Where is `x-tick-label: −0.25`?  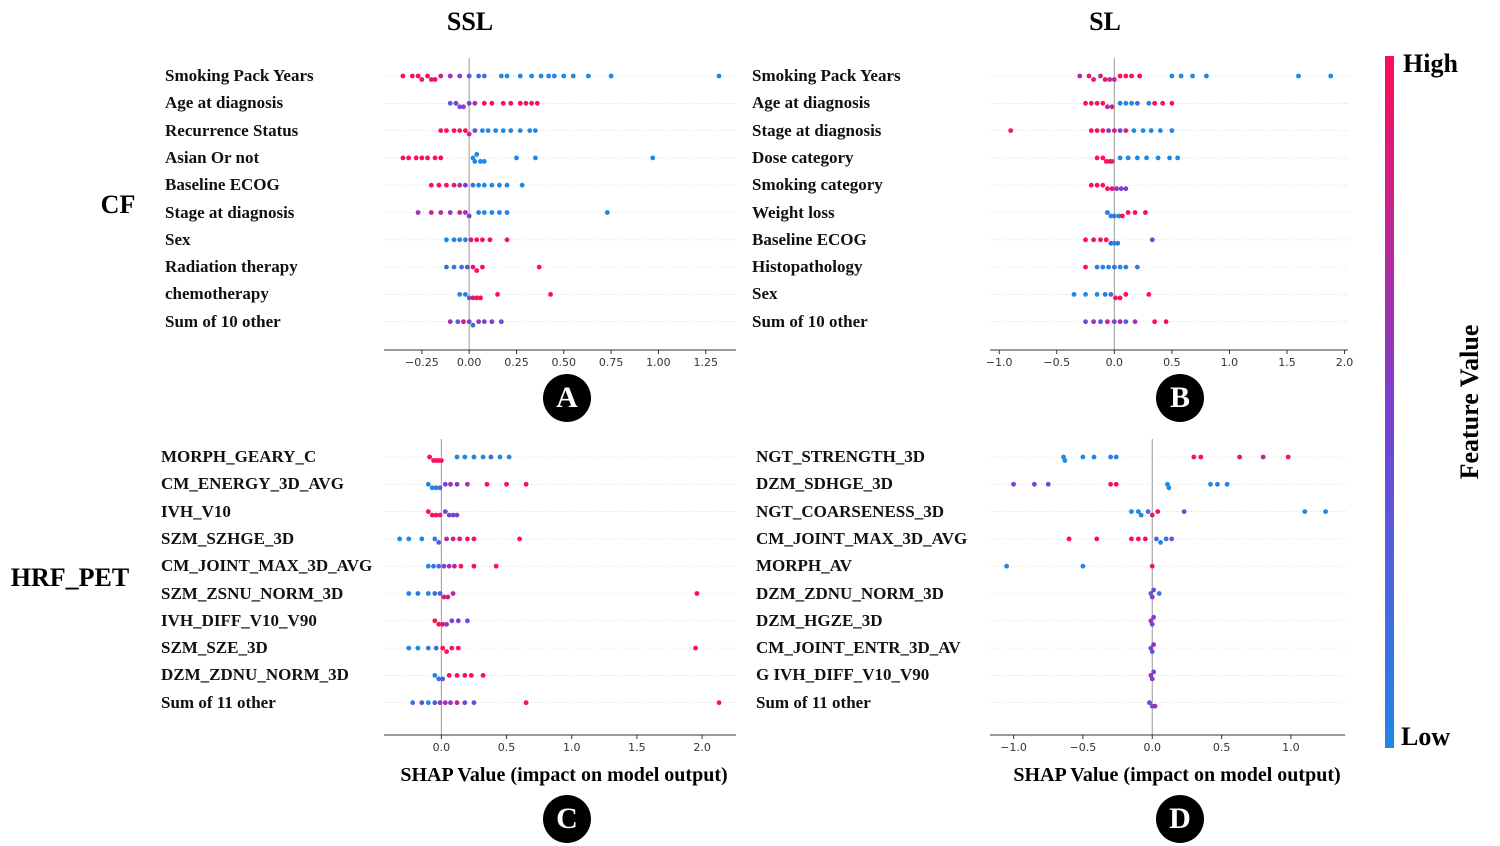
x-tick-label: −0.25 is located at coordinates (422, 362).